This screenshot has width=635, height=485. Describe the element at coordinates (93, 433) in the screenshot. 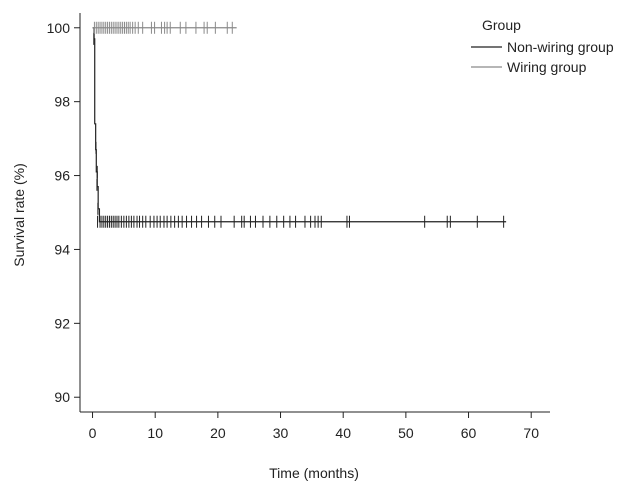

I see `x-tick-label: 0` at that location.